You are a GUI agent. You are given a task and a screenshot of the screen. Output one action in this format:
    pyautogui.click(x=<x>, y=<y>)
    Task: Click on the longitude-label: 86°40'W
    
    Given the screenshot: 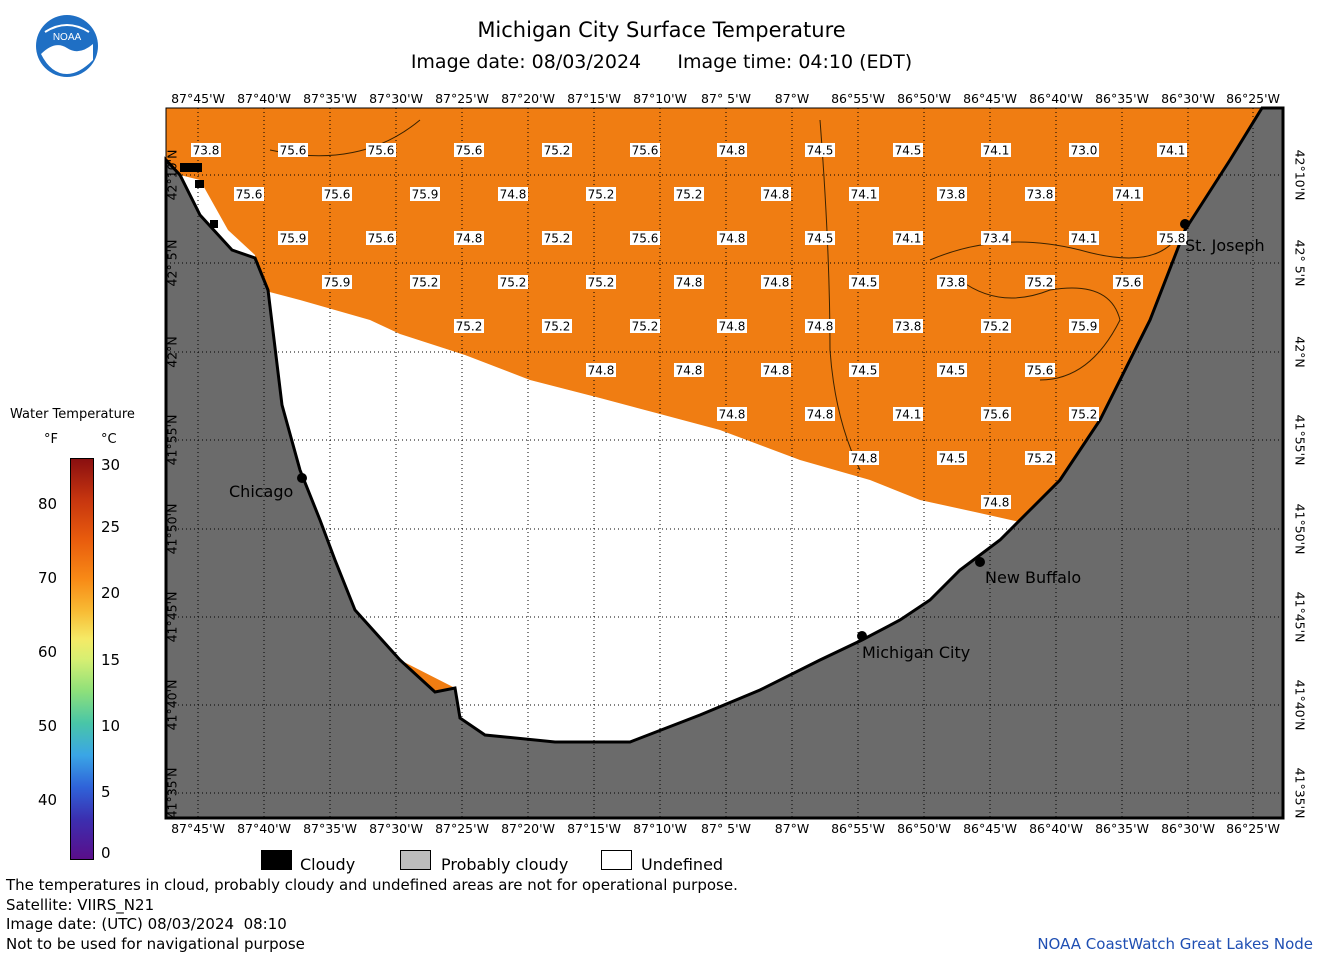 What is the action you would take?
    pyautogui.click(x=1056, y=98)
    